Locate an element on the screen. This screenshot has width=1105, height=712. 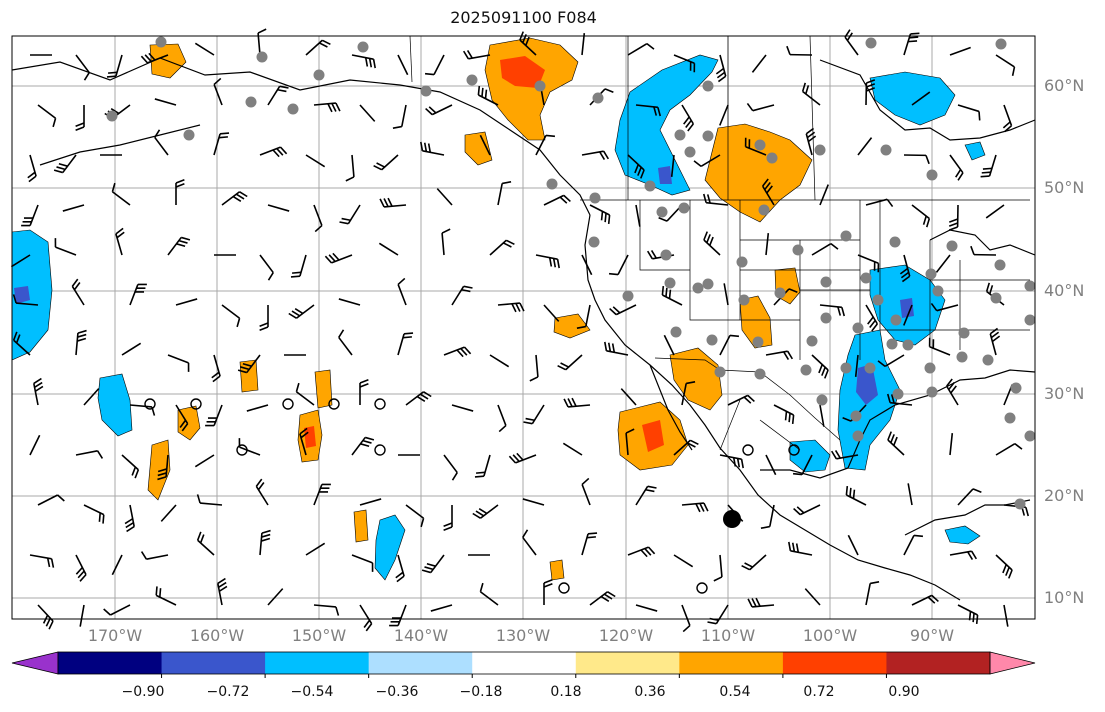
border-canada-provinces is located at coordinates (721, 118).